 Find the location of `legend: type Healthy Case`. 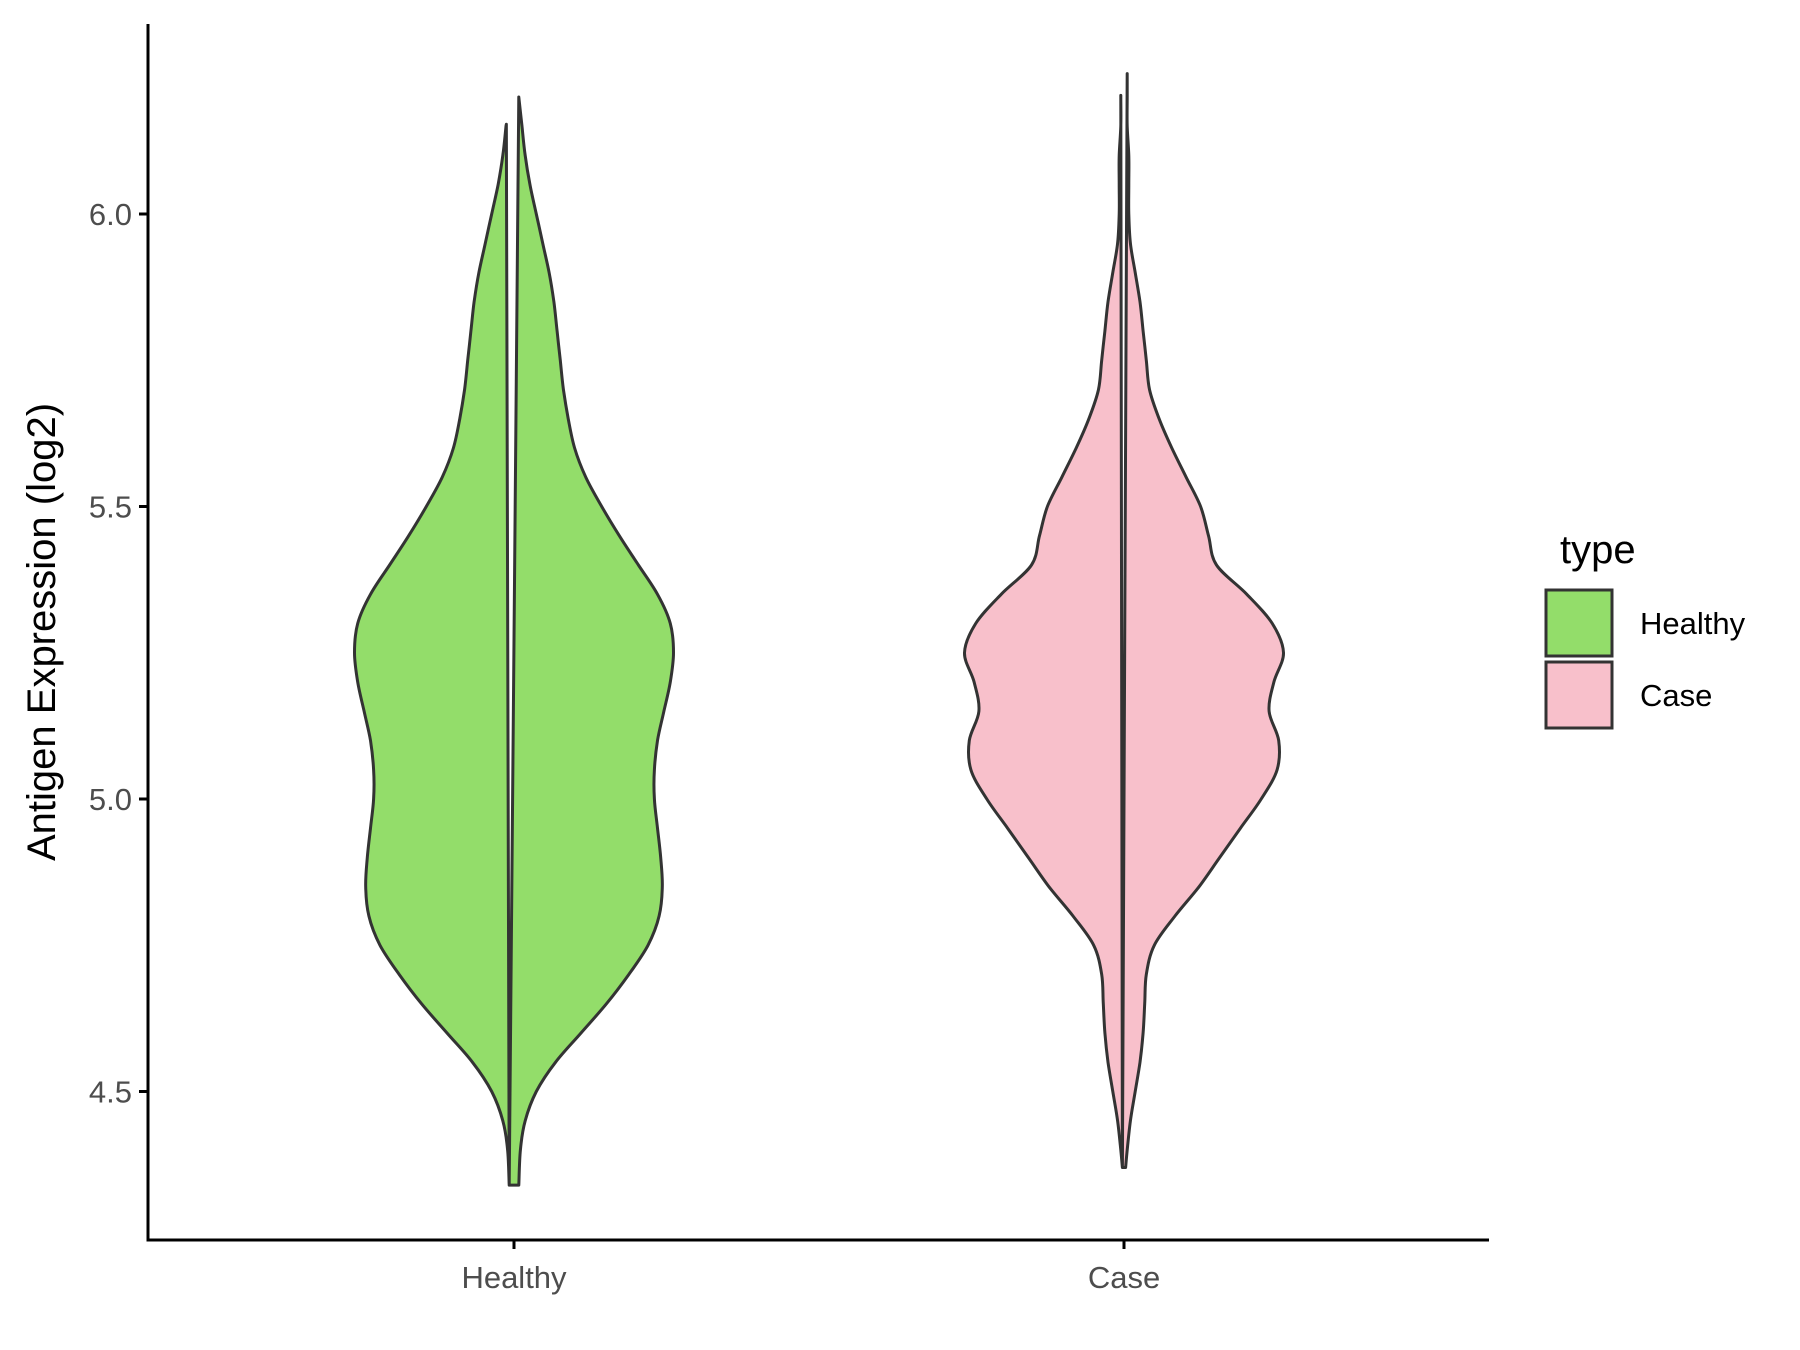

legend: type Healthy Case is located at coordinates (1645, 629).